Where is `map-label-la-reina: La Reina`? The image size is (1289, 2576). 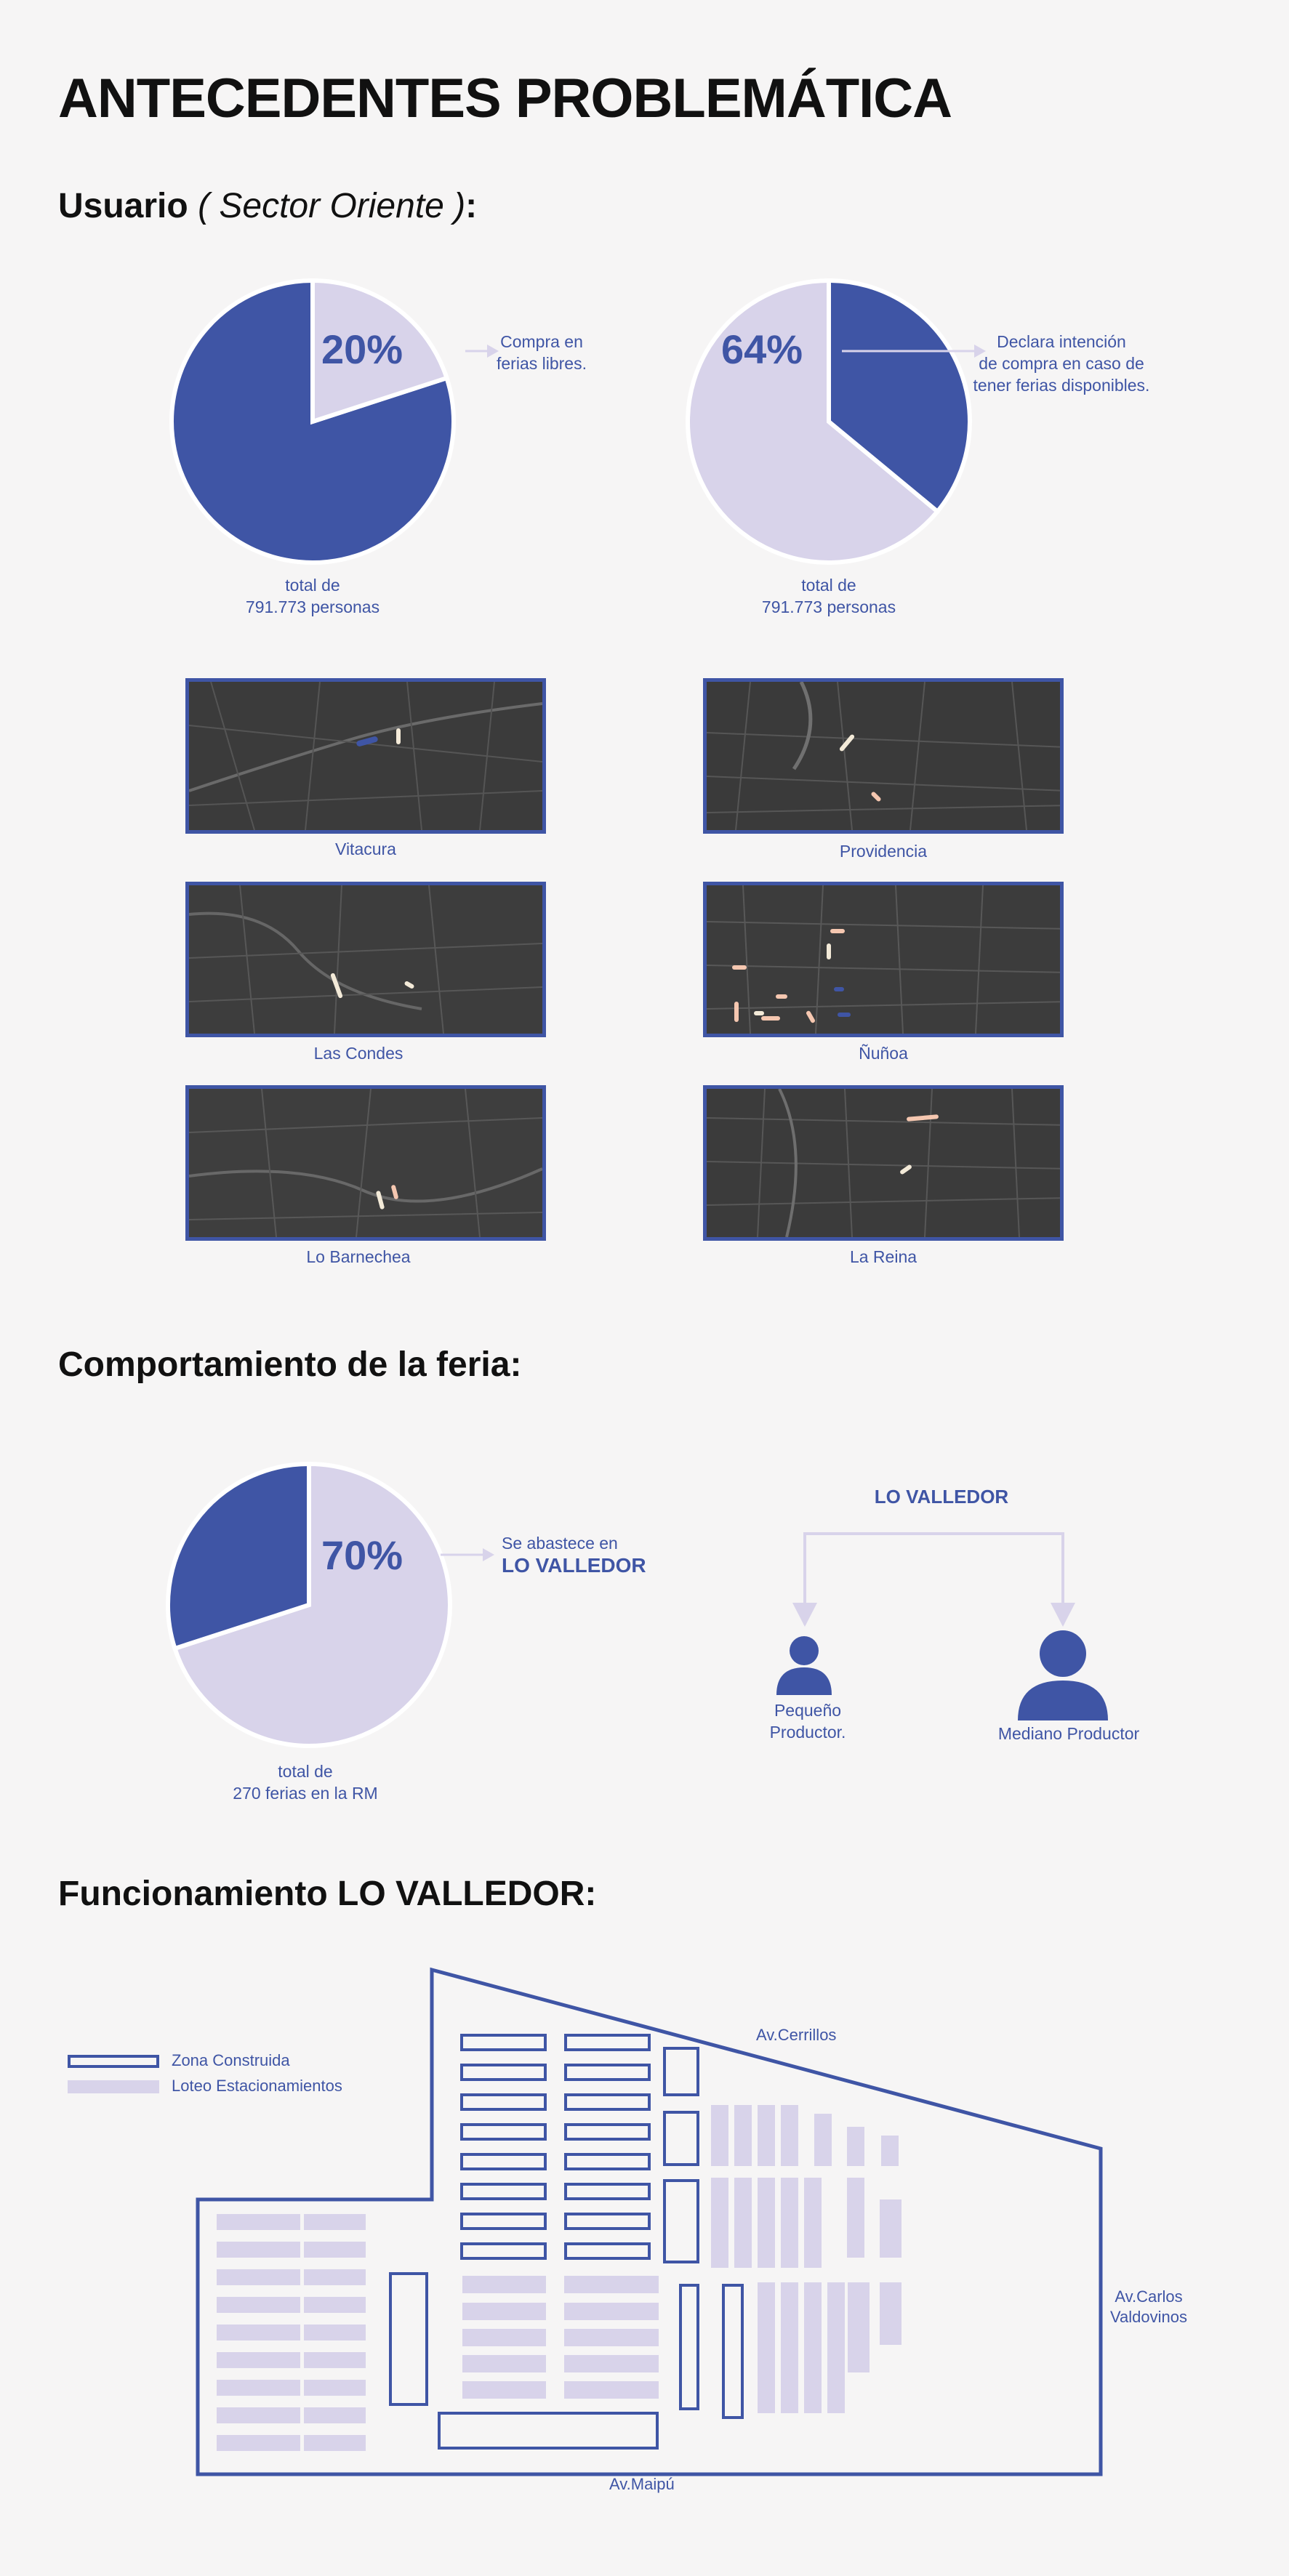
map-label-la-reina: La Reina is located at coordinates (883, 1256).